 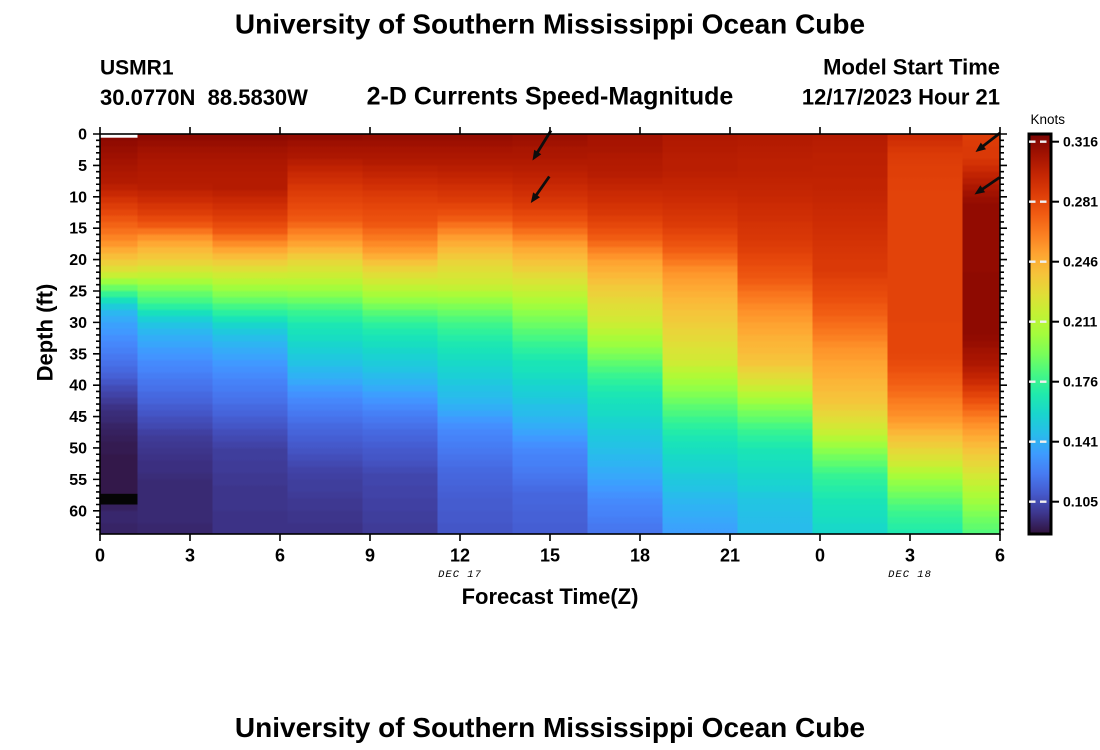 I want to click on svg-text: 0.246, so click(x=1080, y=262).